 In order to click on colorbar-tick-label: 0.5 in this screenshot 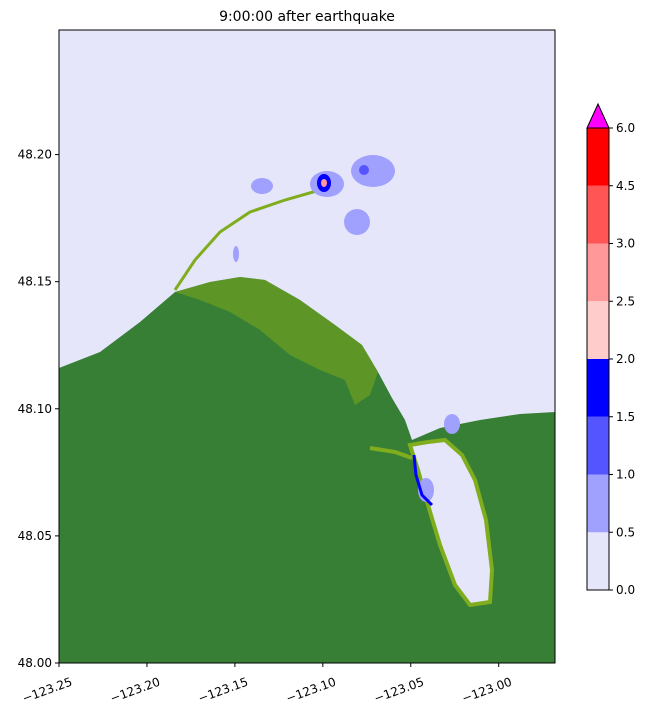, I will do `click(625, 532)`.